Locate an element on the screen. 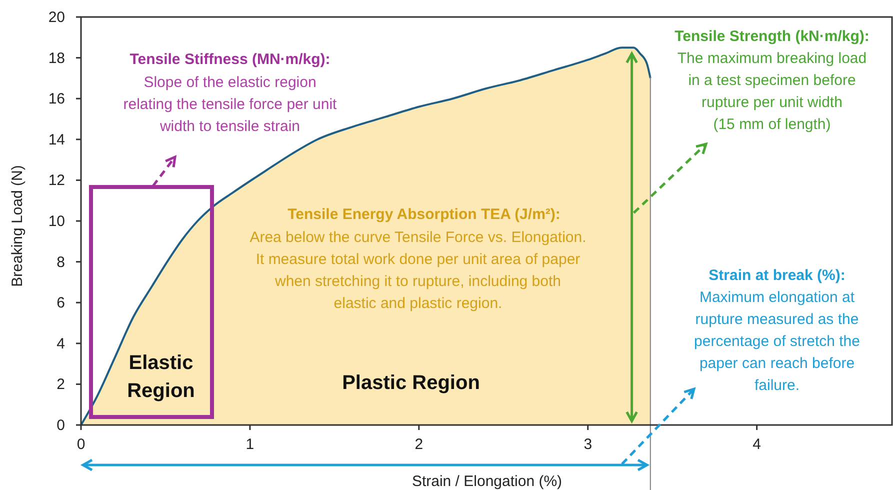  annotation: Elastic Region is located at coordinates (161, 377).